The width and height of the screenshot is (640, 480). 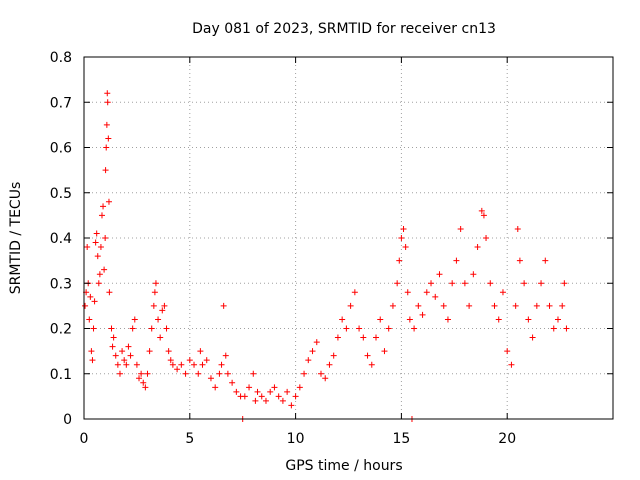 What do you see at coordinates (16, 238) in the screenshot?
I see `y-axis-label: SRMTID / TECUs` at bounding box center [16, 238].